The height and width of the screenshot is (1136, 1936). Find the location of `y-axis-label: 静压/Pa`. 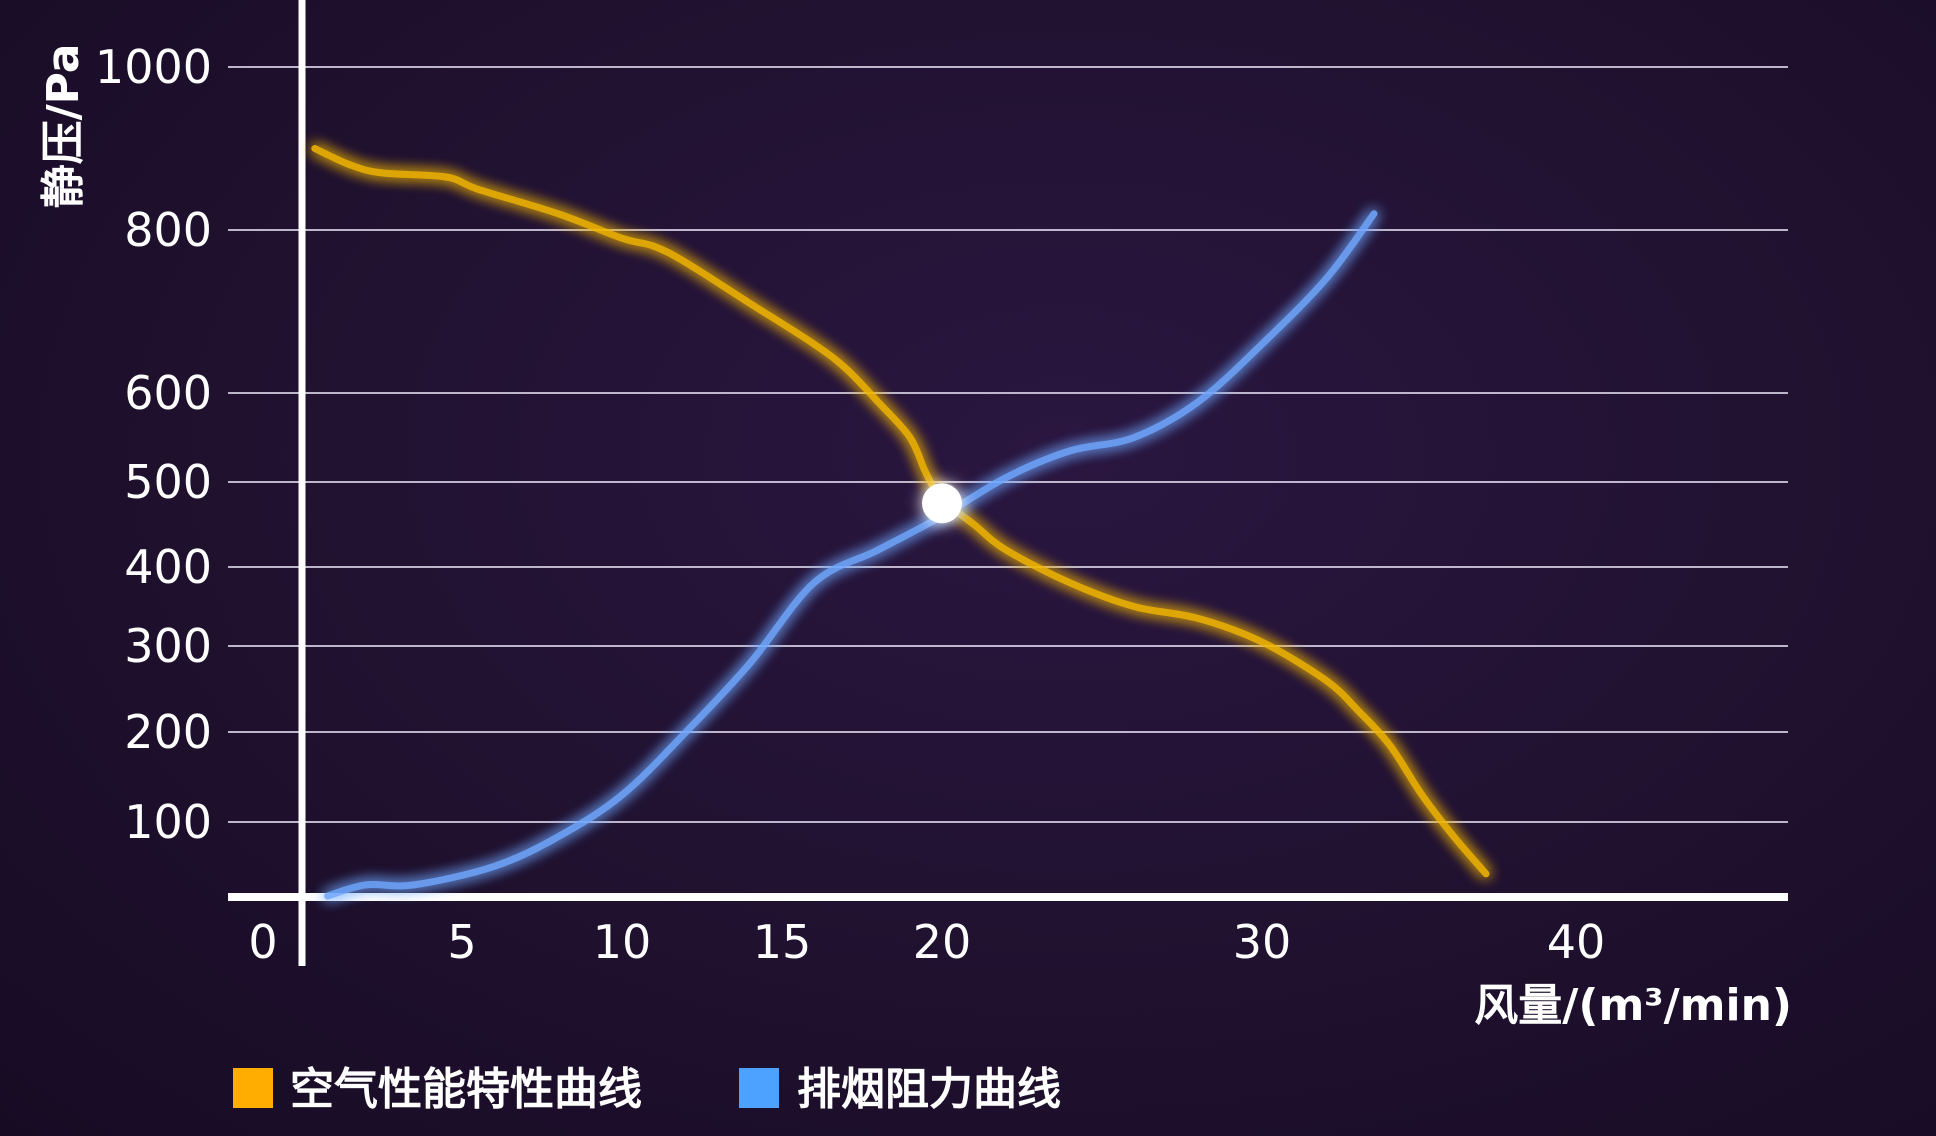

y-axis-label: 静压/Pa is located at coordinates (63, 126).